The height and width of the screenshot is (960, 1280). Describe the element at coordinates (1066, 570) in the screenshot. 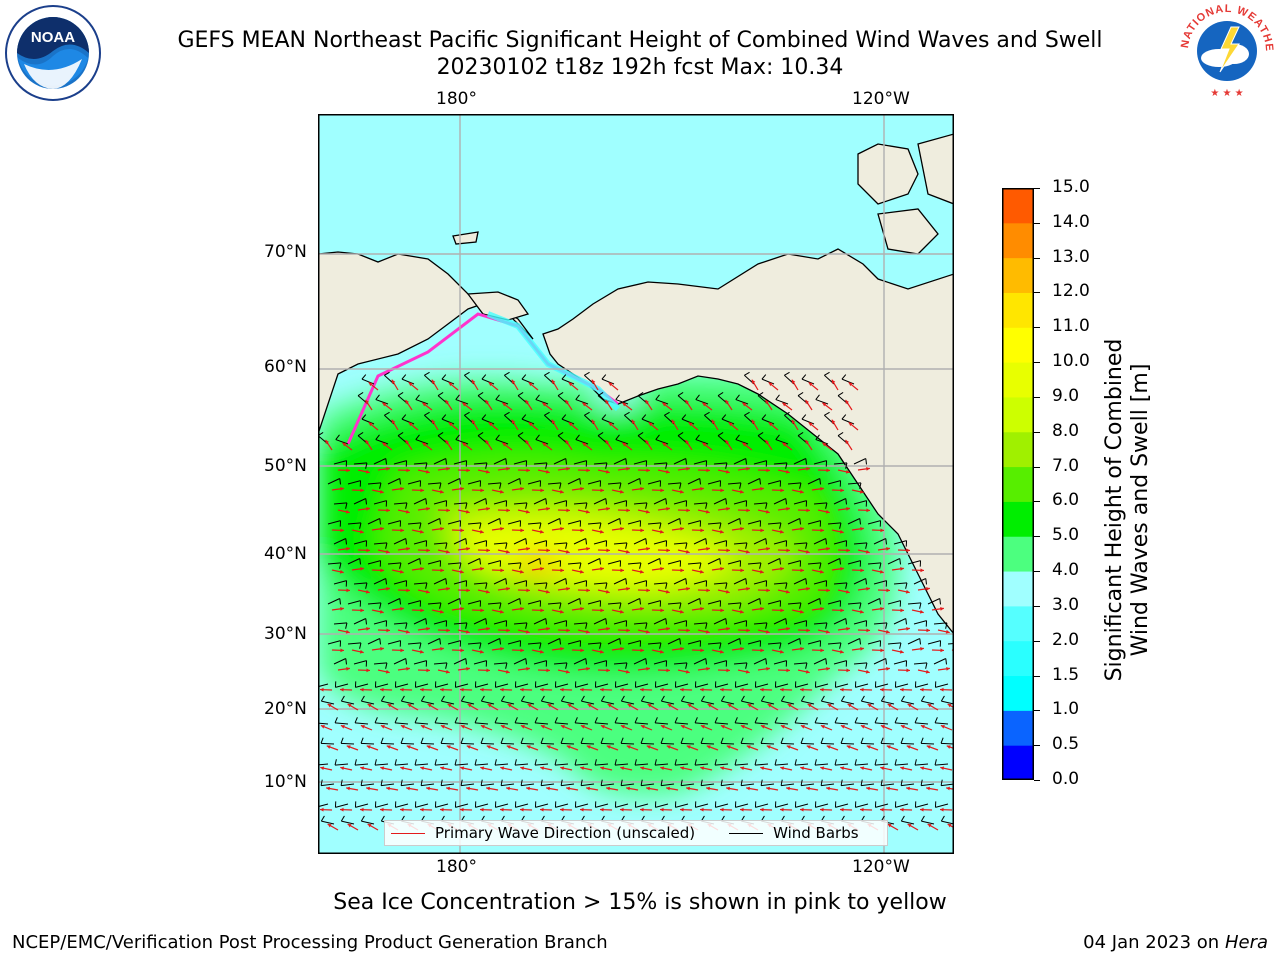

I see `colorbar-tick-label: 4.0` at that location.